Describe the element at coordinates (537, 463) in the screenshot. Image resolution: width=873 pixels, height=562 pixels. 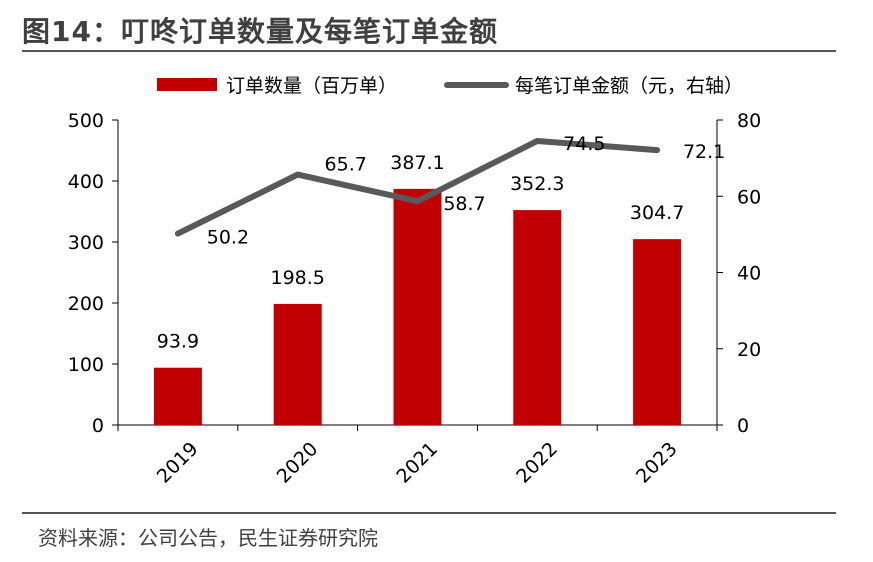
I see `x-tick-label: 2022` at that location.